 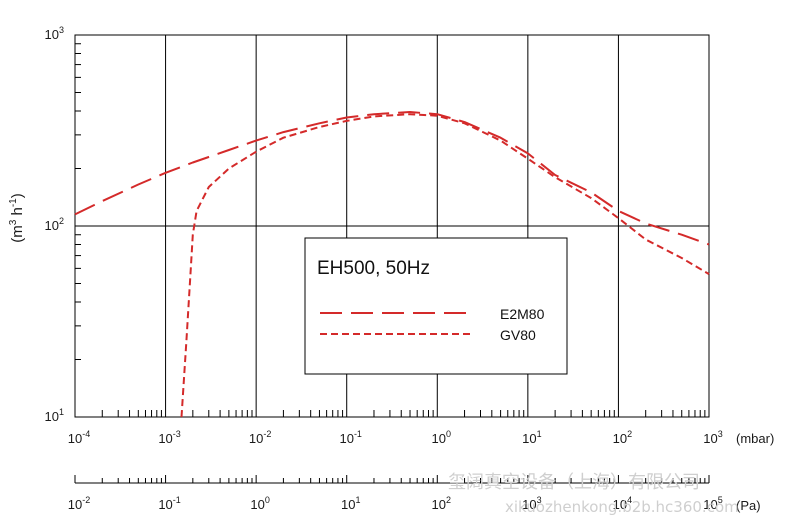 What do you see at coordinates (79, 503) in the screenshot?
I see `pa-tick-label: 10⁻²` at bounding box center [79, 503].